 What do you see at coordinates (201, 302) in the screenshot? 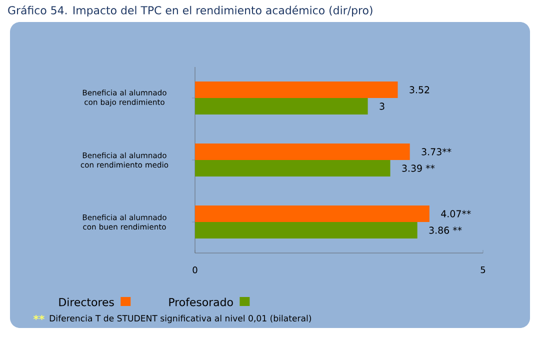
I see `legend-label: Profesorado` at bounding box center [201, 302].